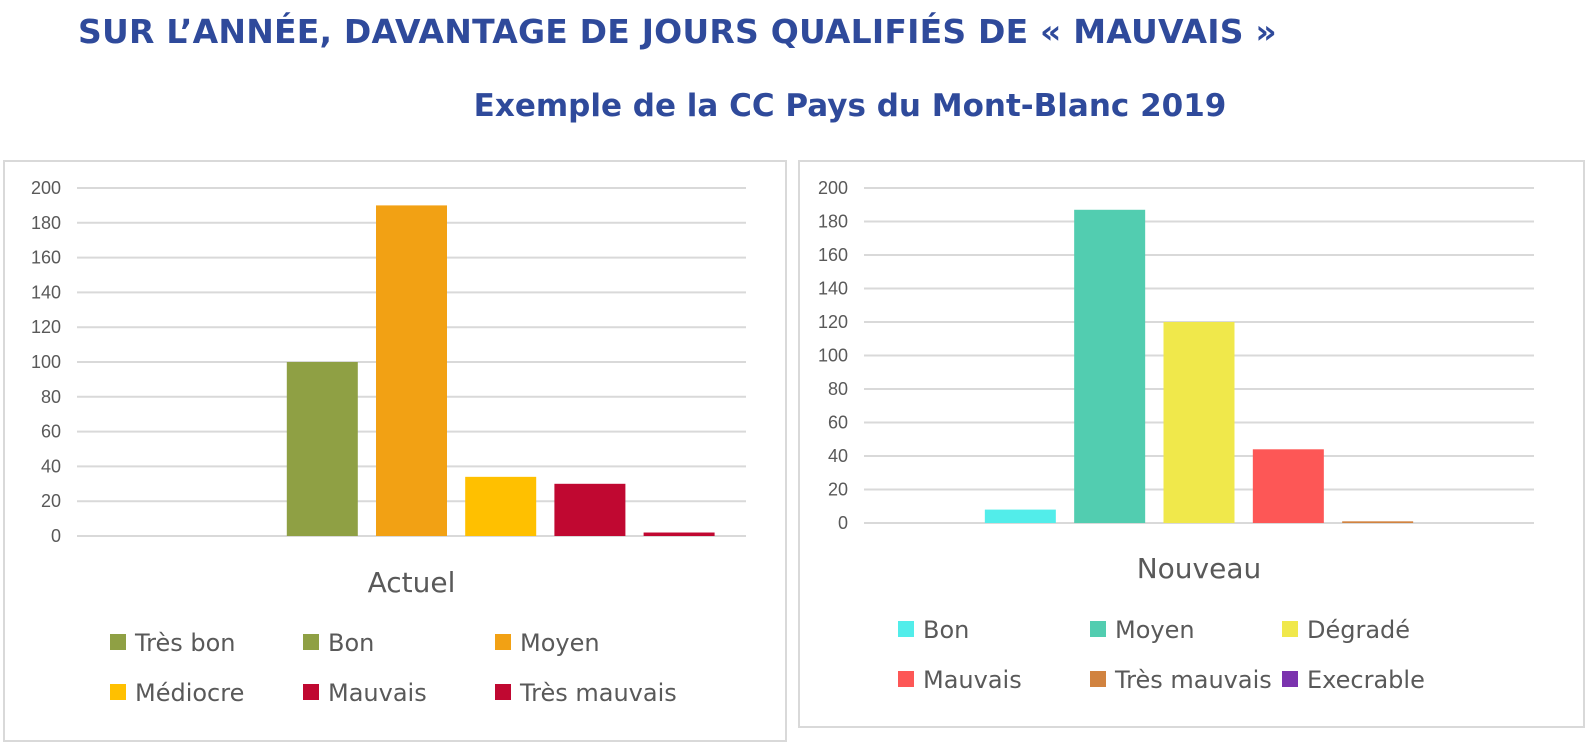 Image resolution: width=1590 pixels, height=751 pixels. I want to click on legend-label: Médiocre, so click(189, 693).